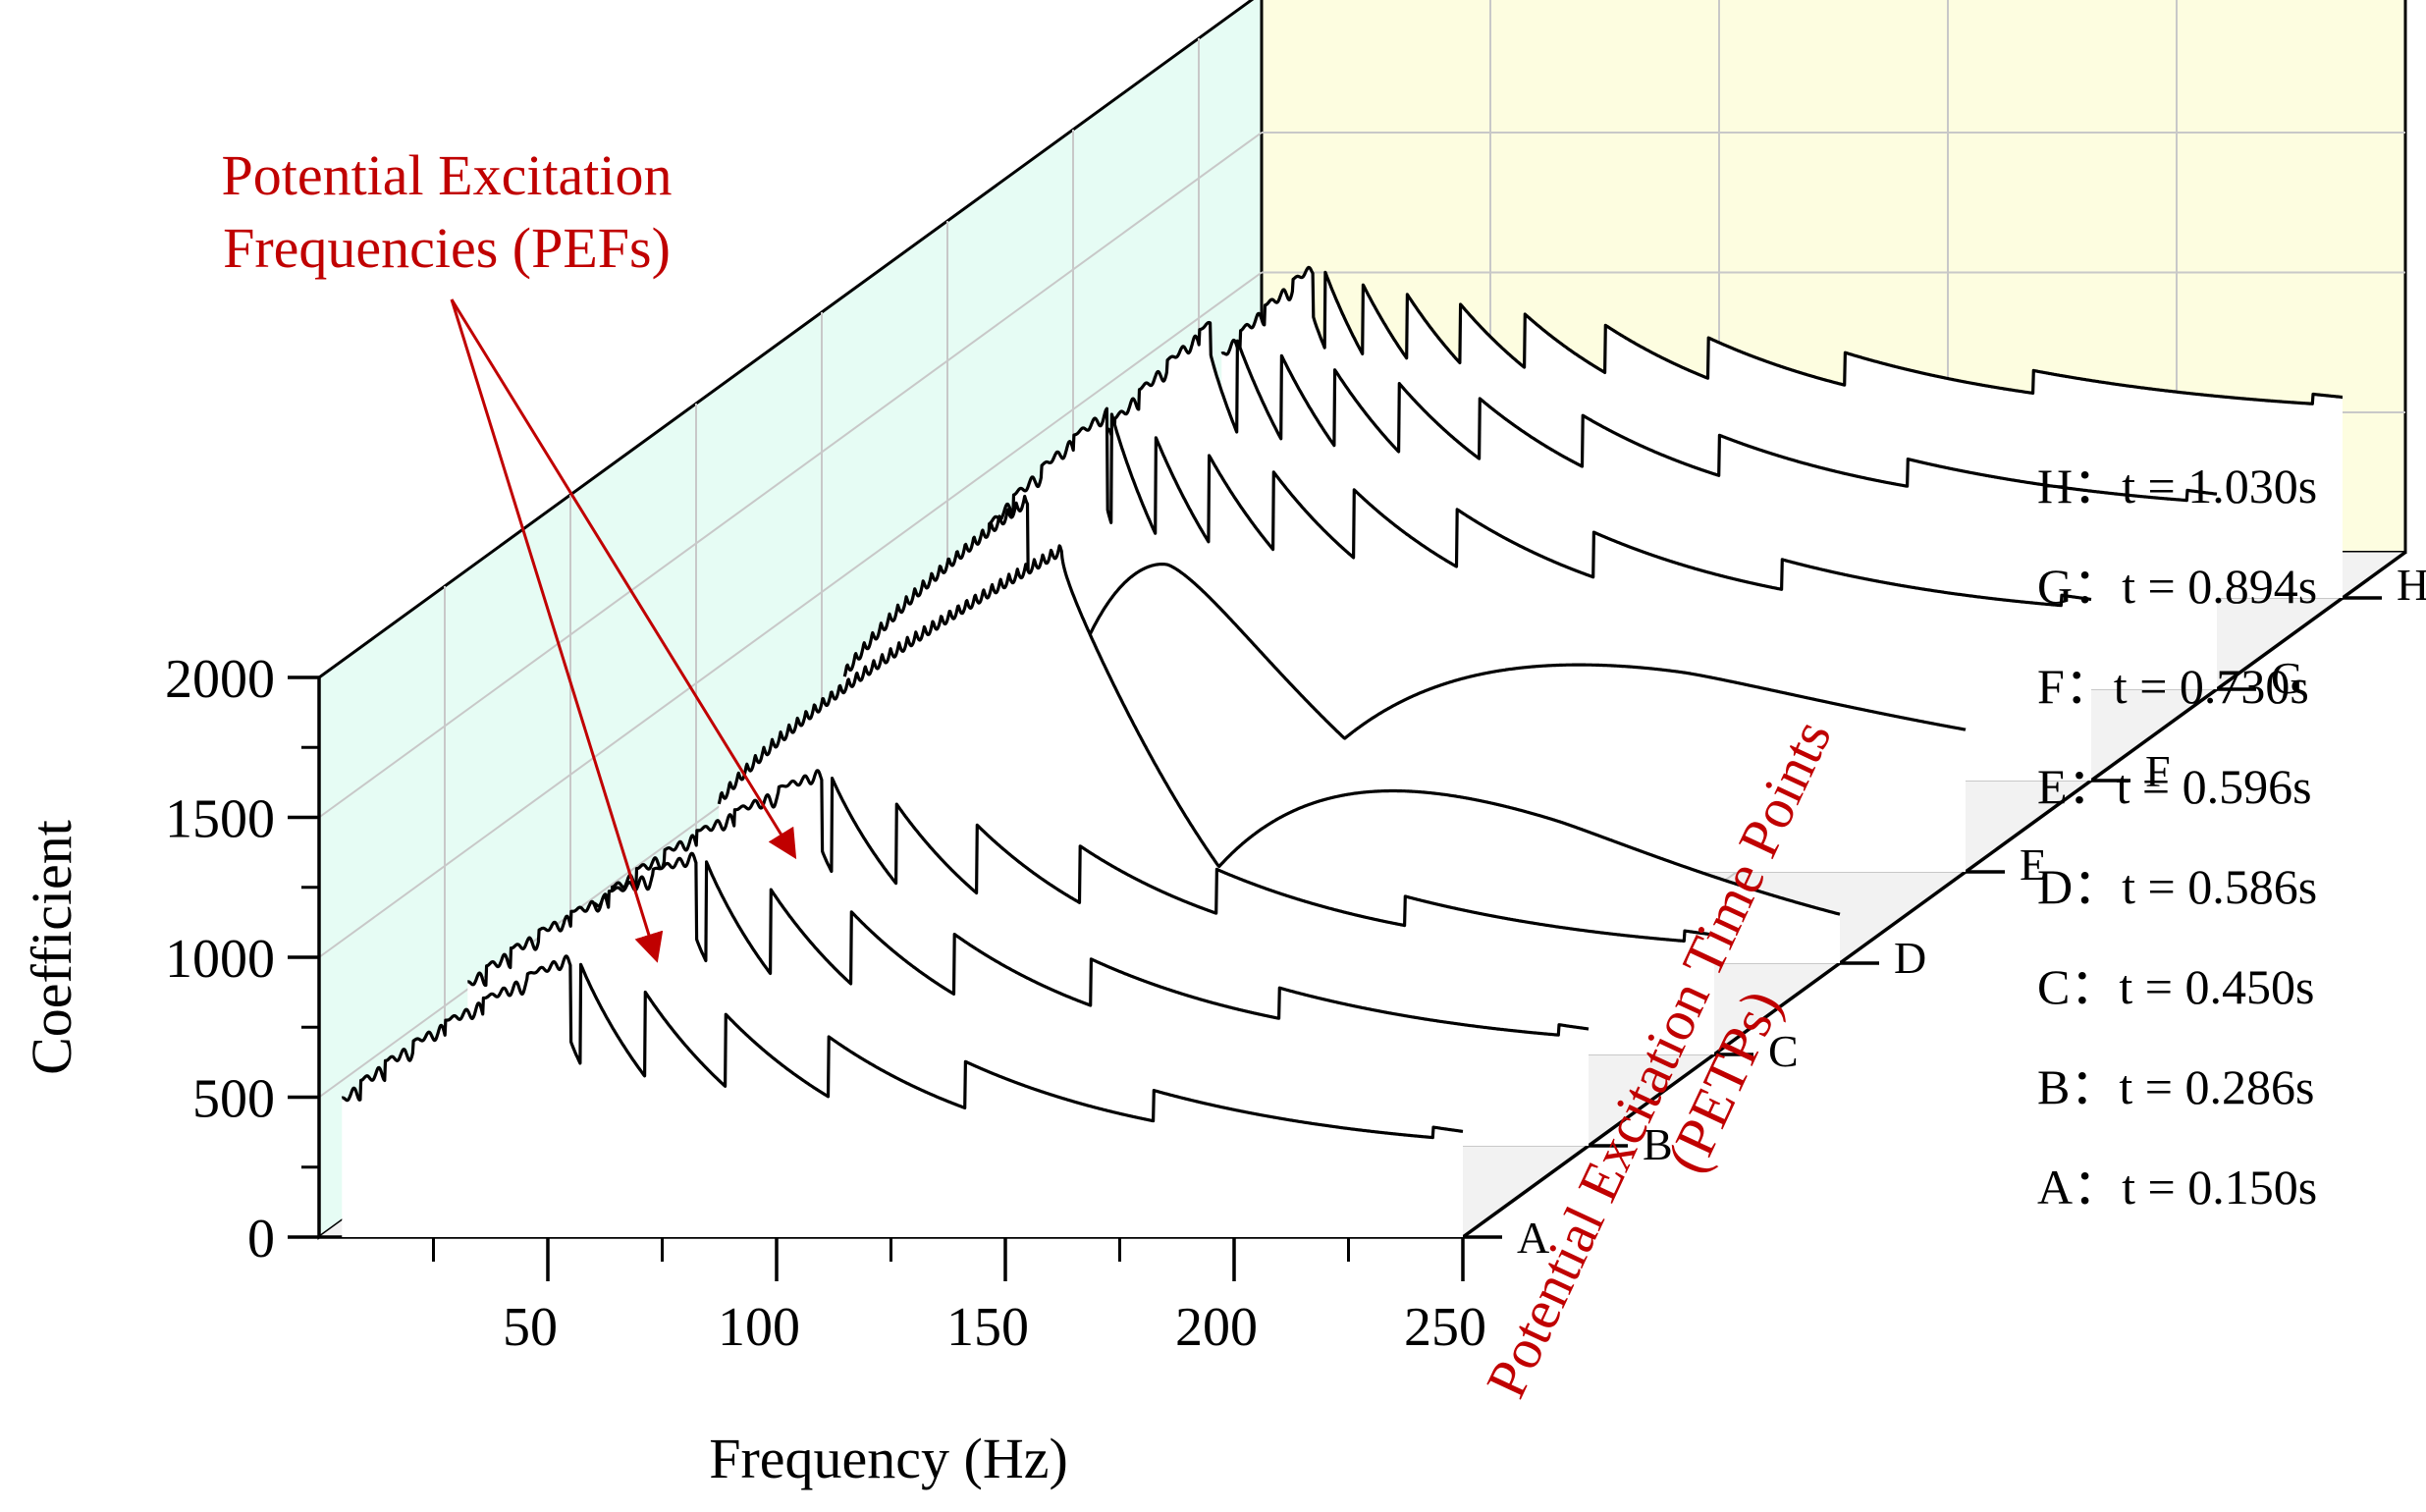 Image resolution: width=2426 pixels, height=1512 pixels. What do you see at coordinates (261, 1239) in the screenshot?
I see `y-tick-label: 0` at bounding box center [261, 1239].